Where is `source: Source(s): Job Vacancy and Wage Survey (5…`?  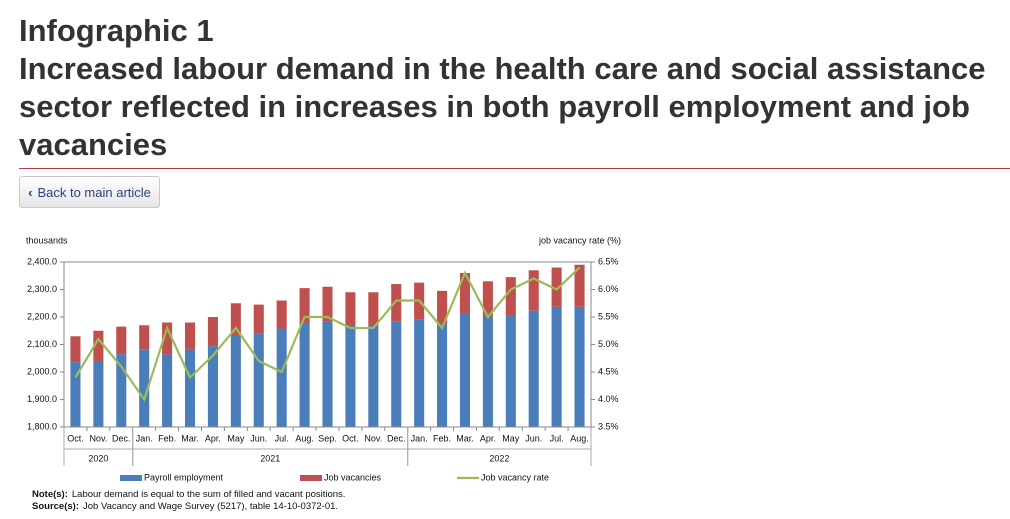
source: Source(s): Job Vacancy and Wage Survey (5… is located at coordinates (185, 506).